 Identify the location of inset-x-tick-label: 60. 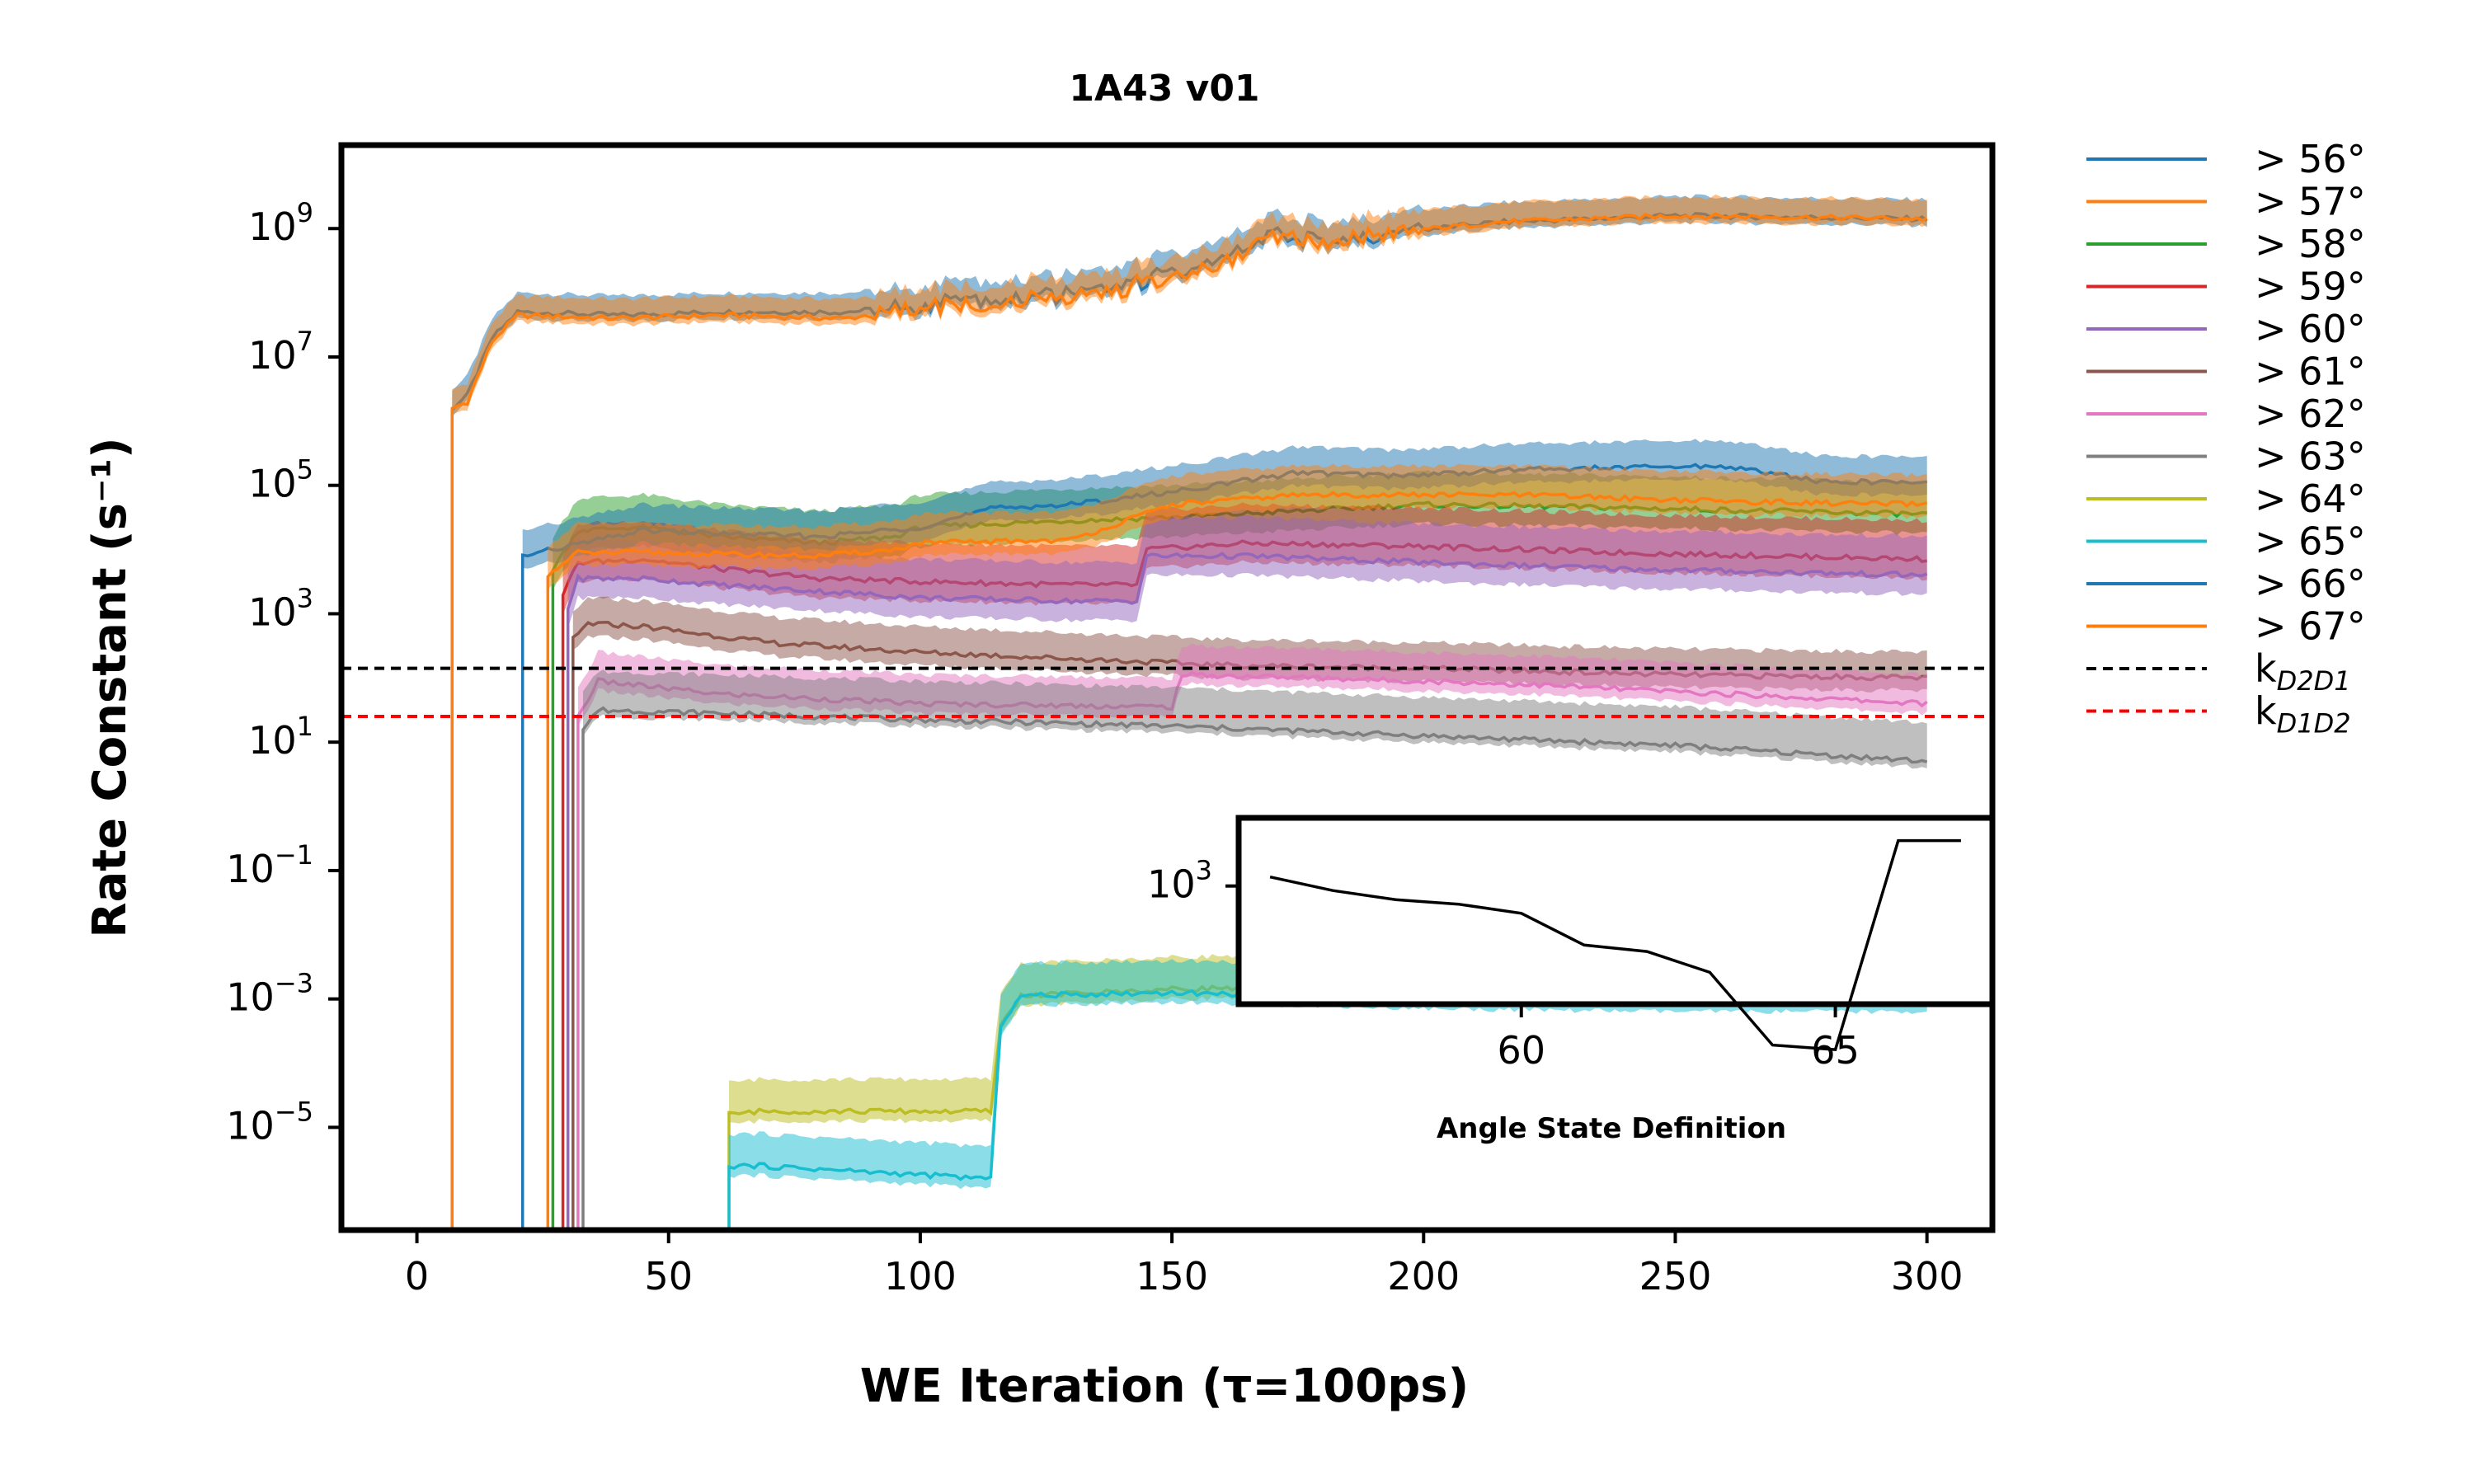
(1521, 1050).